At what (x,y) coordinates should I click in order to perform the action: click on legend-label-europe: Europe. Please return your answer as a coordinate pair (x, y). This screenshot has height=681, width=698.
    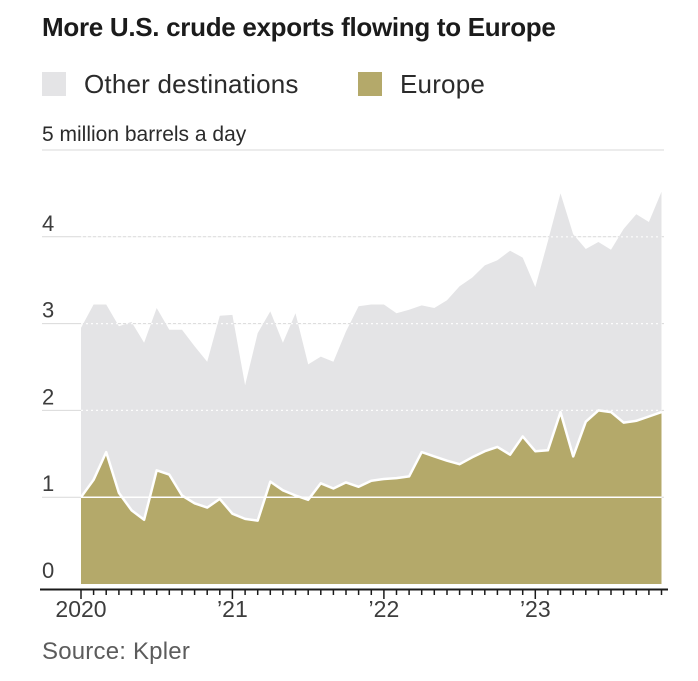
    Looking at the image, I should click on (443, 83).